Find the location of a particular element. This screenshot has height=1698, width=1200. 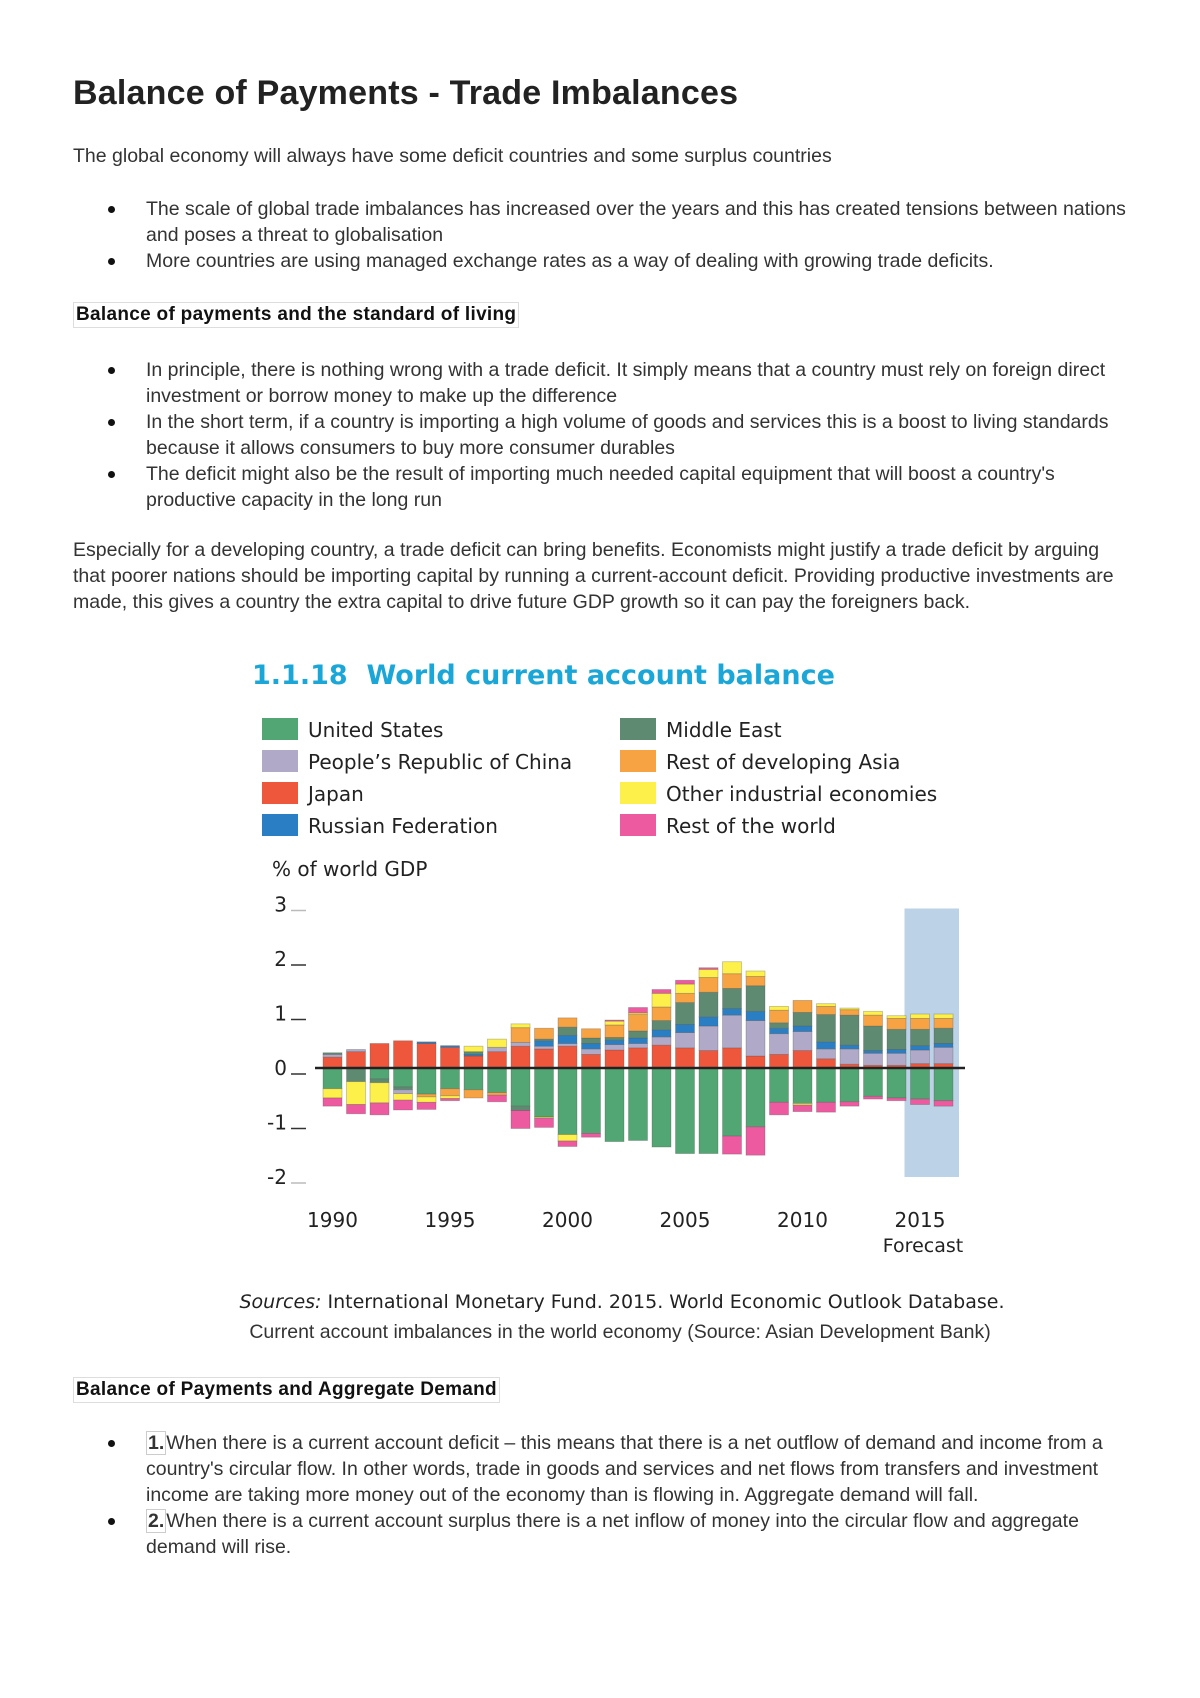

x-tick-label: 2015 is located at coordinates (920, 1220).